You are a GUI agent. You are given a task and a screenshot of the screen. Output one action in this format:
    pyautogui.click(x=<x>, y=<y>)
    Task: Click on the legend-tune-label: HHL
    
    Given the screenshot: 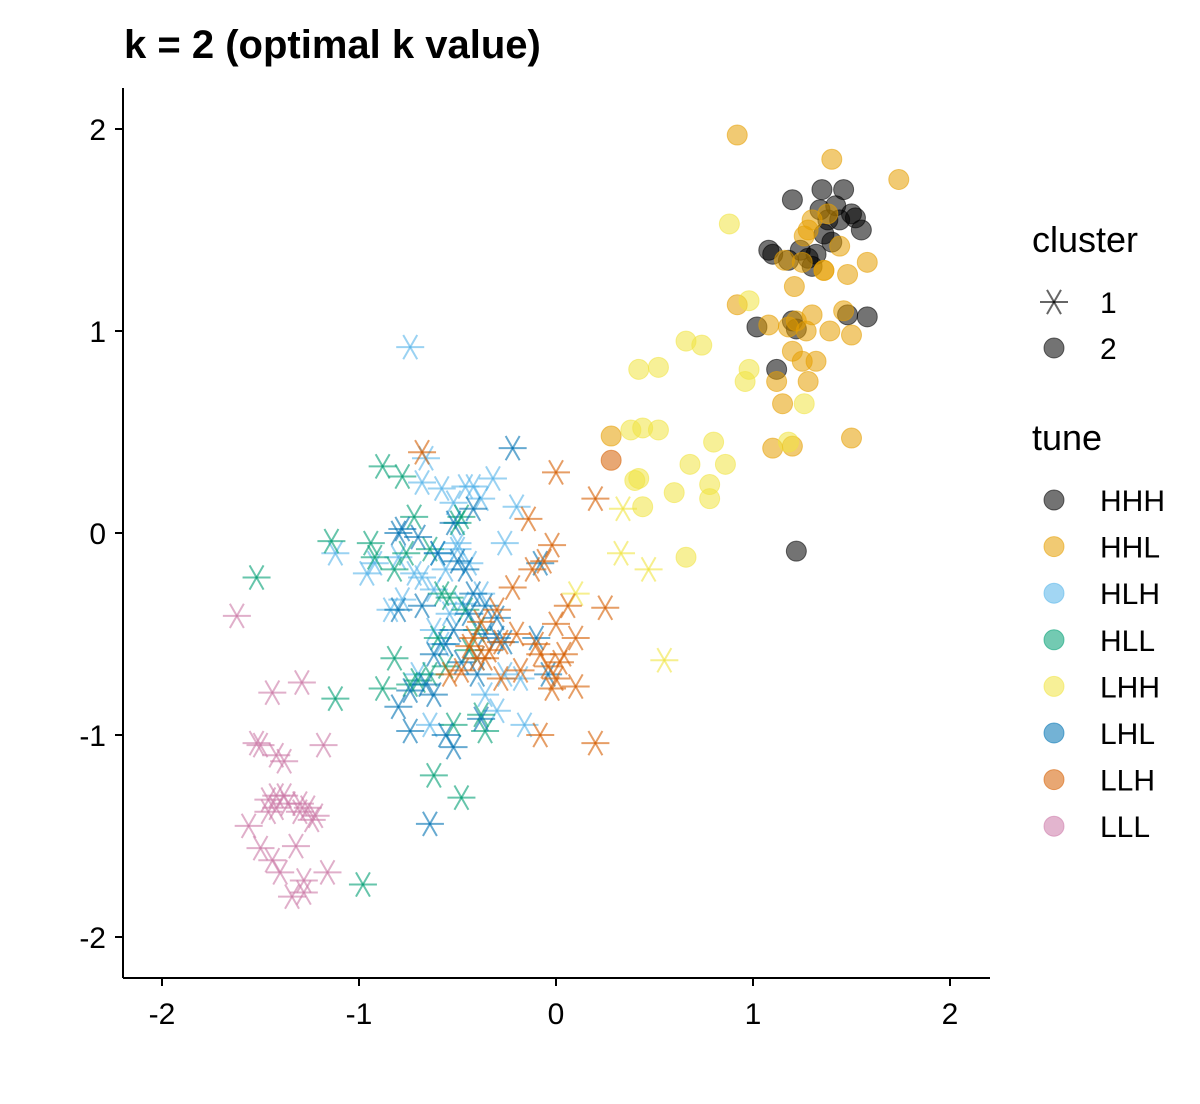 What is the action you would take?
    pyautogui.click(x=1130, y=548)
    